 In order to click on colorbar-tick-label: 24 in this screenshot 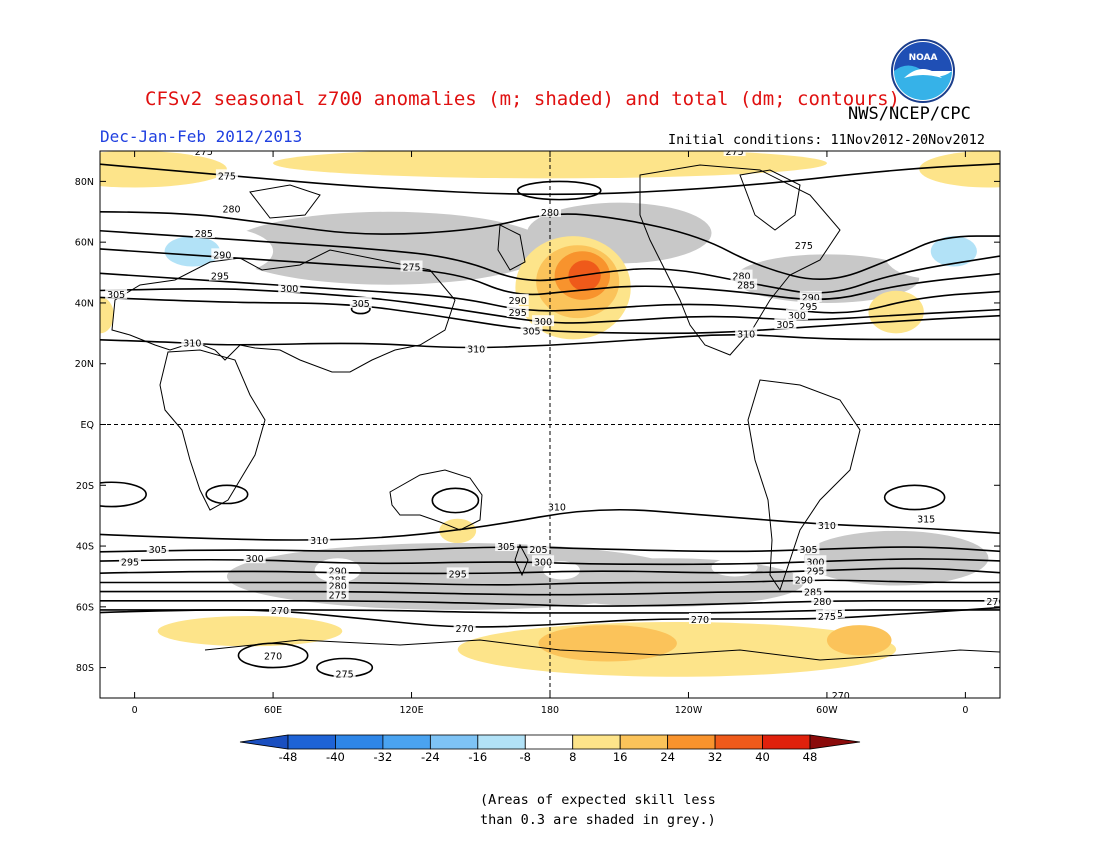, I will do `click(667, 757)`.